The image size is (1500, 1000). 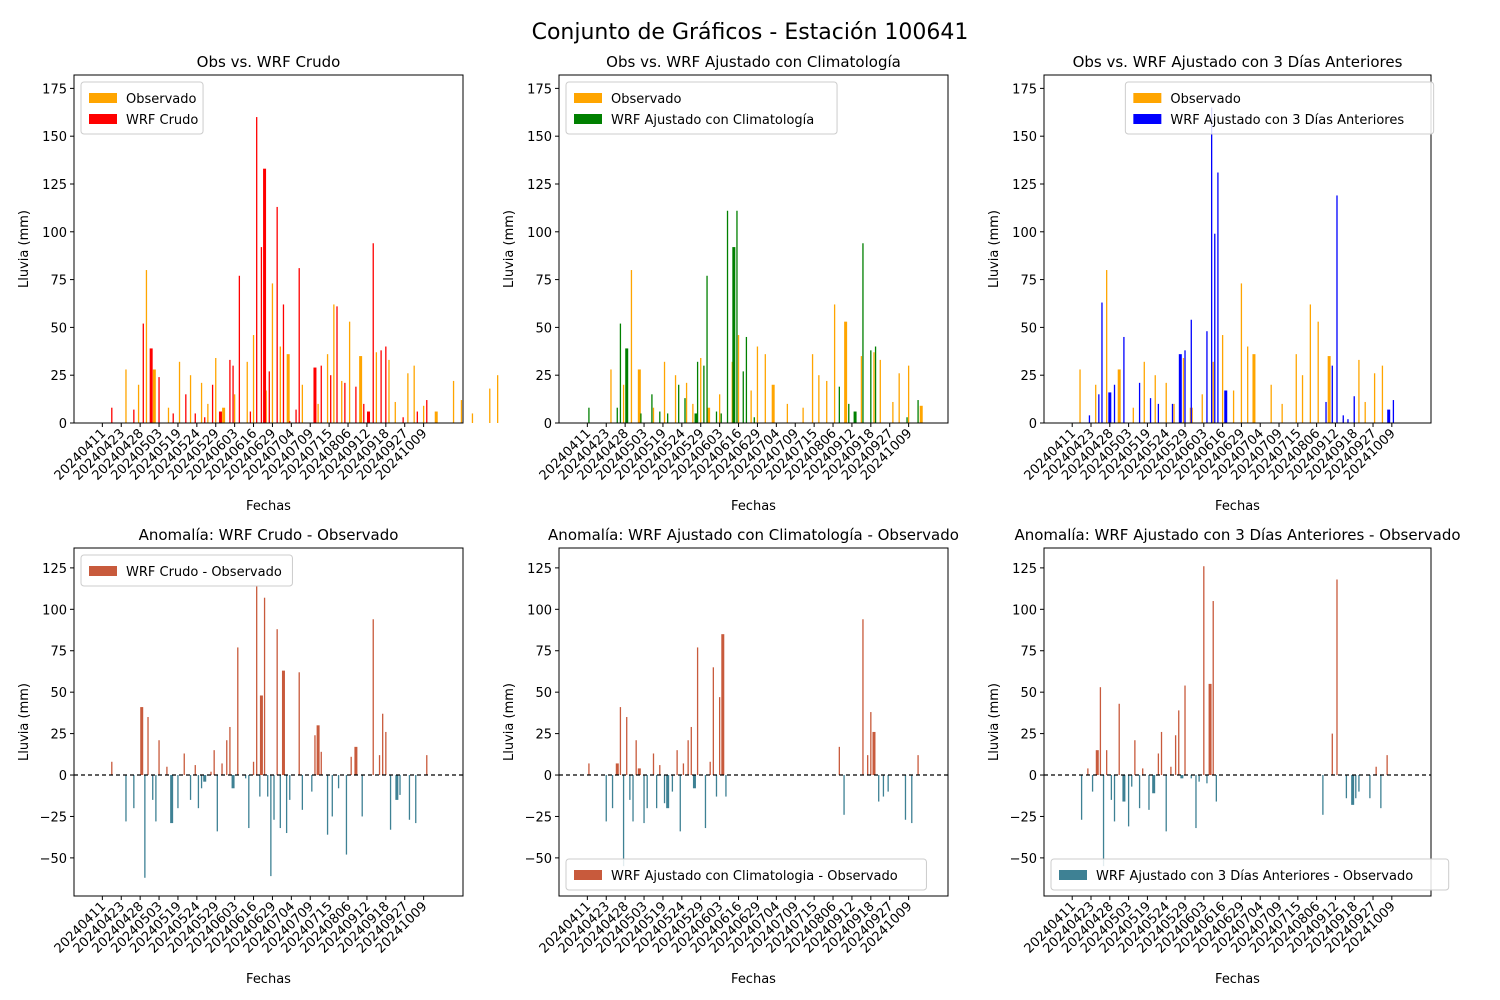 What do you see at coordinates (103, 98) in the screenshot?
I see `legend-swatch-observado` at bounding box center [103, 98].